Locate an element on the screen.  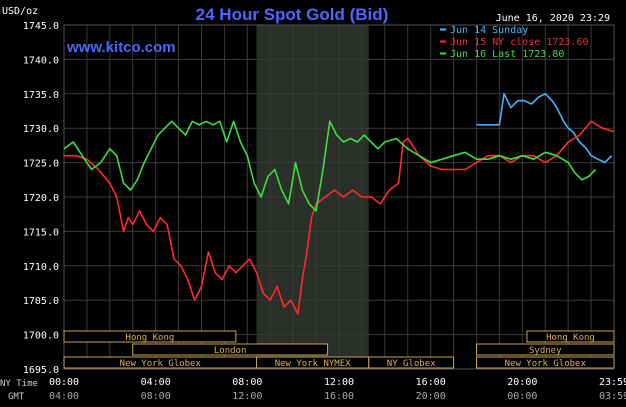
y-axis-unit: USD/oz is located at coordinates (20, 11).